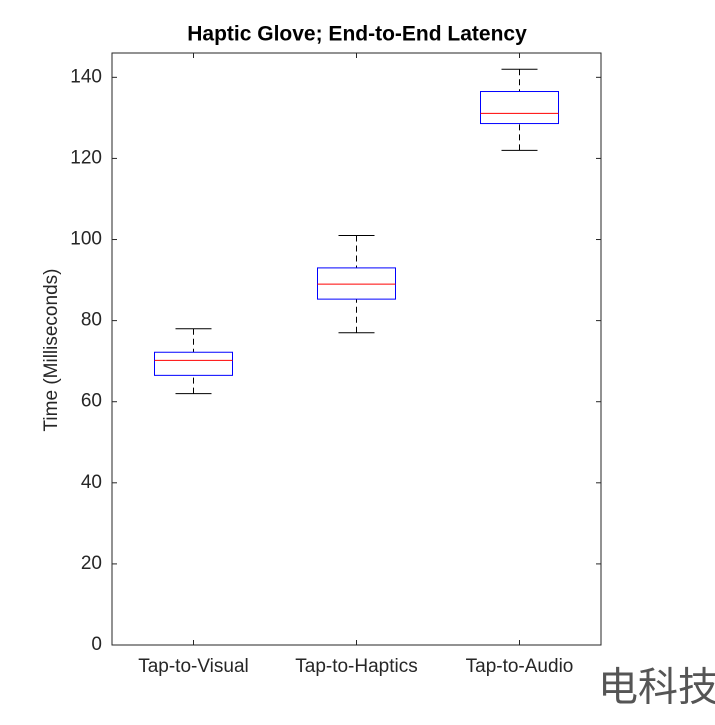 The width and height of the screenshot is (715, 725). What do you see at coordinates (656, 688) in the screenshot?
I see `watermark: 电科技` at bounding box center [656, 688].